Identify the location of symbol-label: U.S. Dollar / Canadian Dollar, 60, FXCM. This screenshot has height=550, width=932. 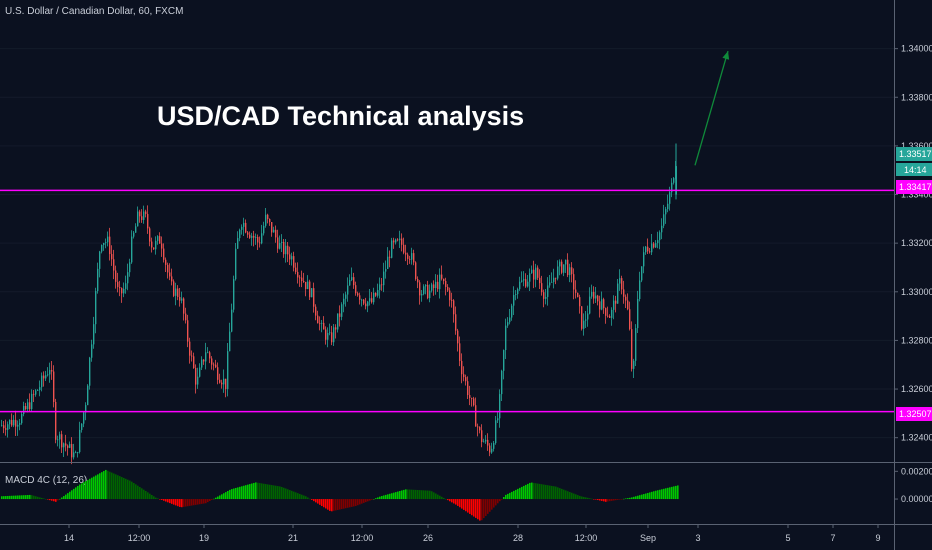
(94, 11).